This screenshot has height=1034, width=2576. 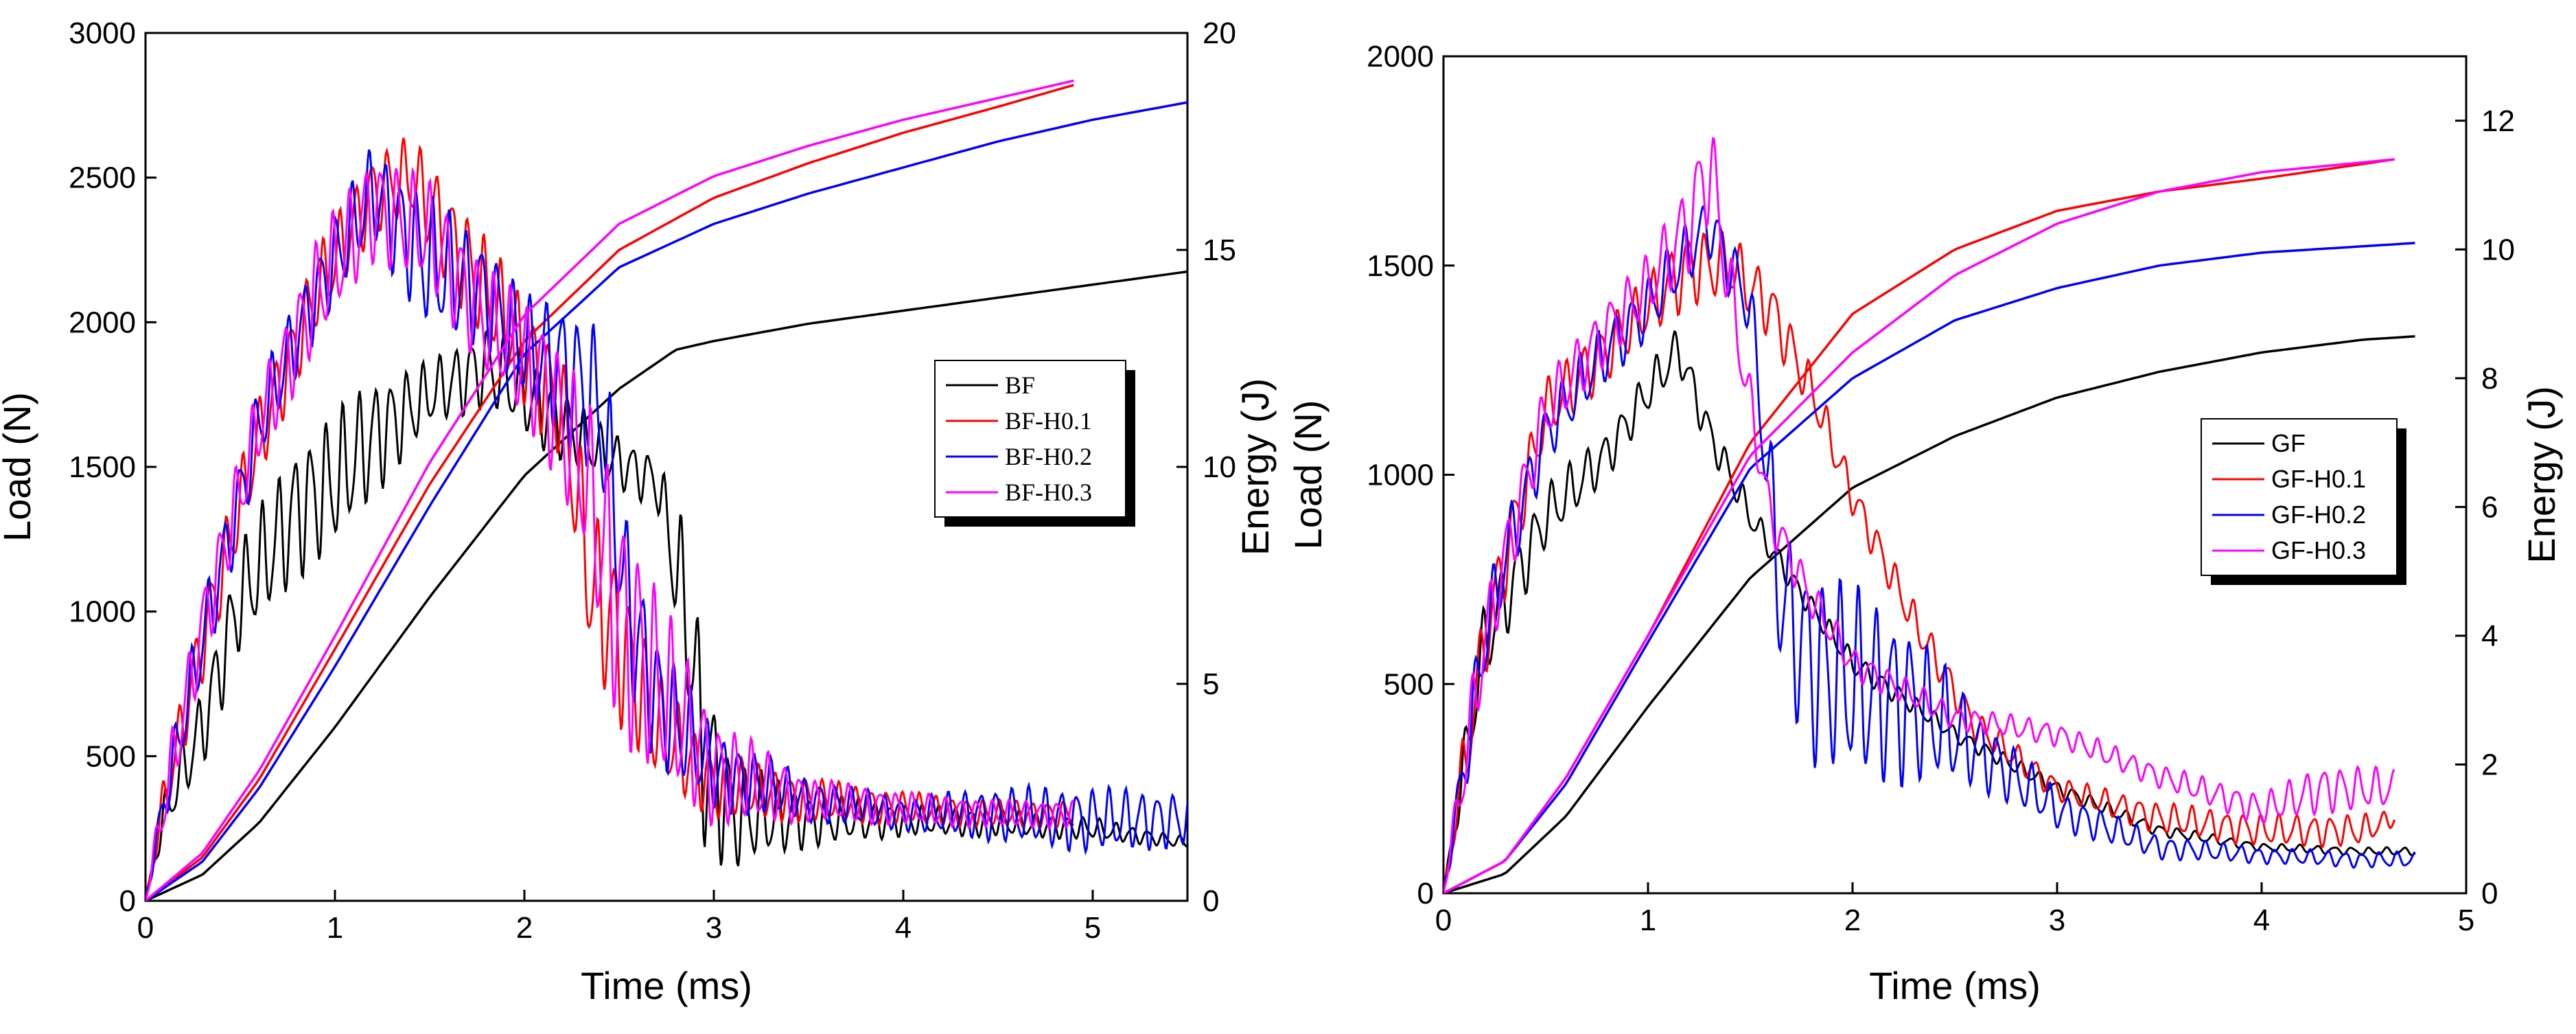 I want to click on y-tick-label: 2500, so click(x=102, y=178).